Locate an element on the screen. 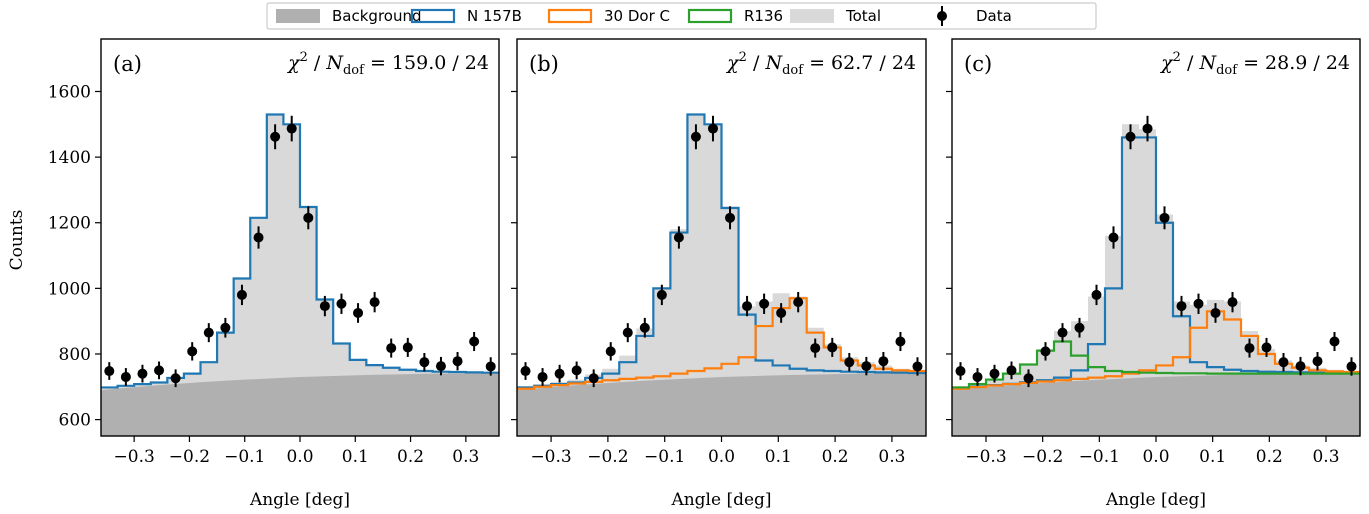 The width and height of the screenshot is (1369, 514). chi2-annotation: χ2 / Ndof = 159.0 / 24 is located at coordinates (387, 64).